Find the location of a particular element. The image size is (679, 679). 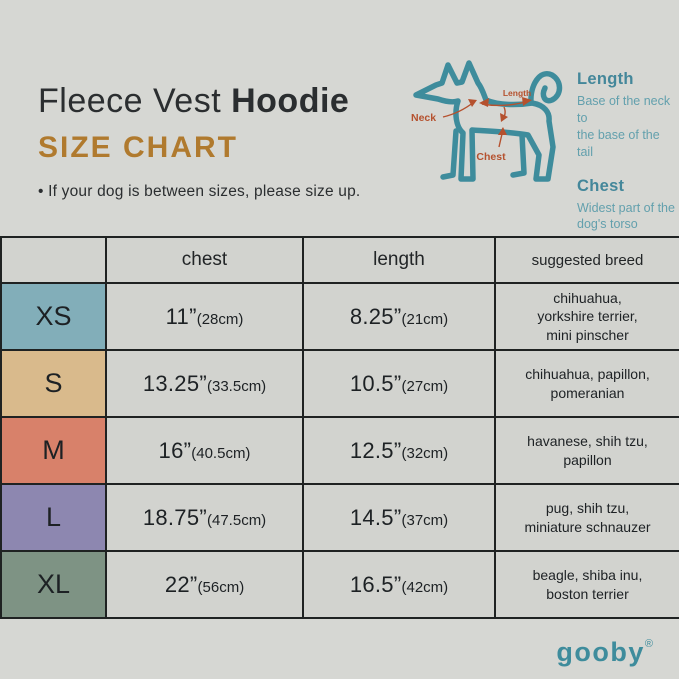

table-header-row: chest length suggested breed is located at coordinates (339, 260).